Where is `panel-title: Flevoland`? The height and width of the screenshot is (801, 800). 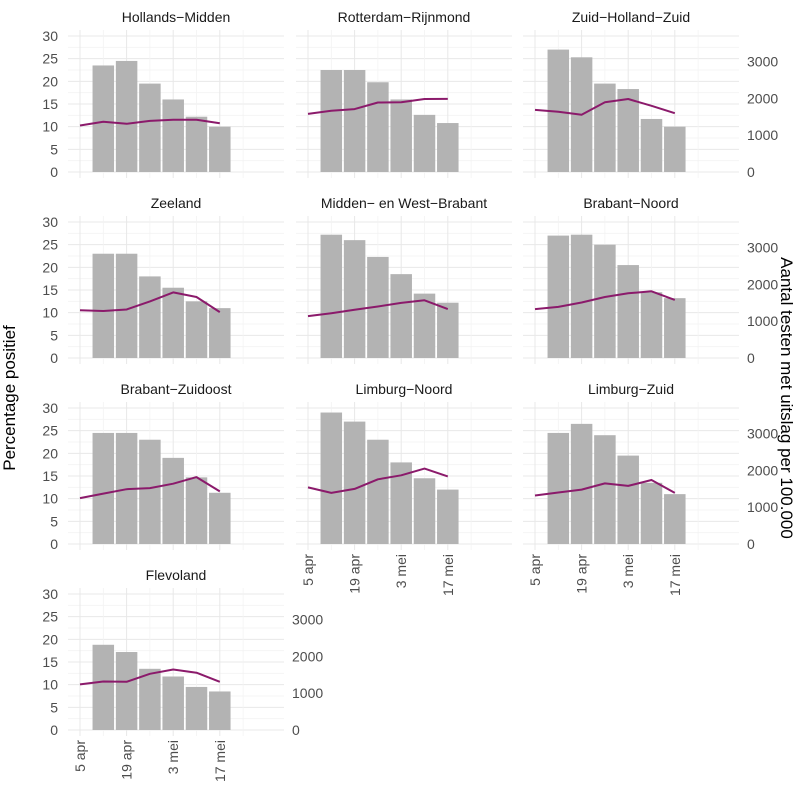
panel-title: Flevoland is located at coordinates (176, 575).